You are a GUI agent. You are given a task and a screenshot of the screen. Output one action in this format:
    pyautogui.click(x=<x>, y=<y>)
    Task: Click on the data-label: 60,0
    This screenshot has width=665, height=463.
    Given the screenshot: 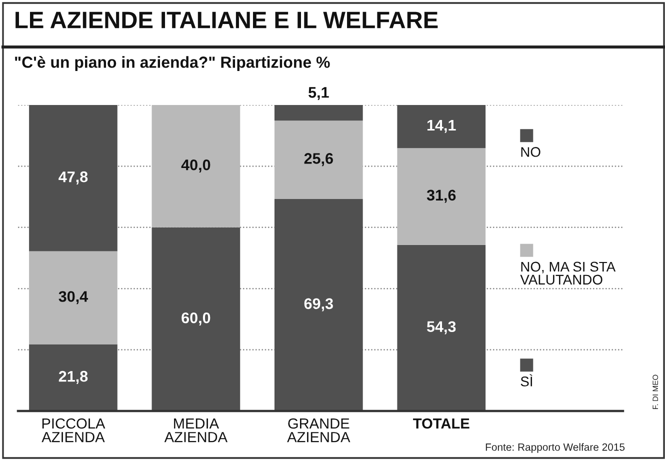 What is the action you would take?
    pyautogui.click(x=196, y=319)
    